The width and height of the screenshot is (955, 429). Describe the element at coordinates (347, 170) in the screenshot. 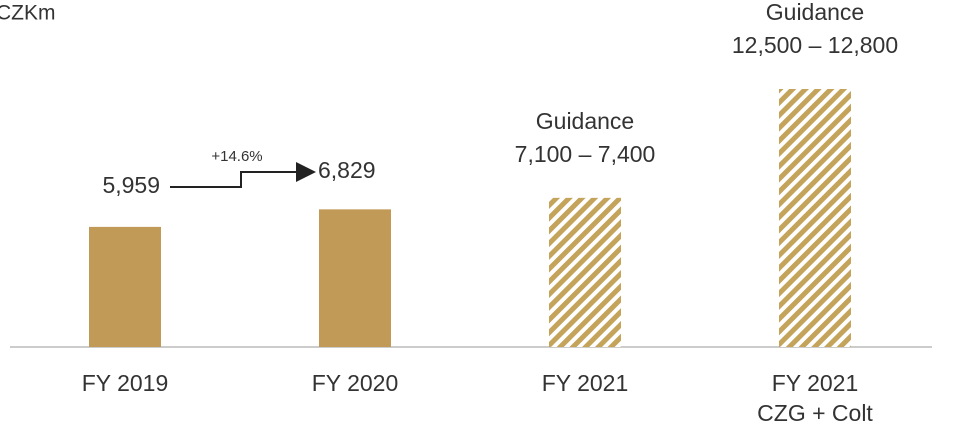

I see `value-label: 6,829` at that location.